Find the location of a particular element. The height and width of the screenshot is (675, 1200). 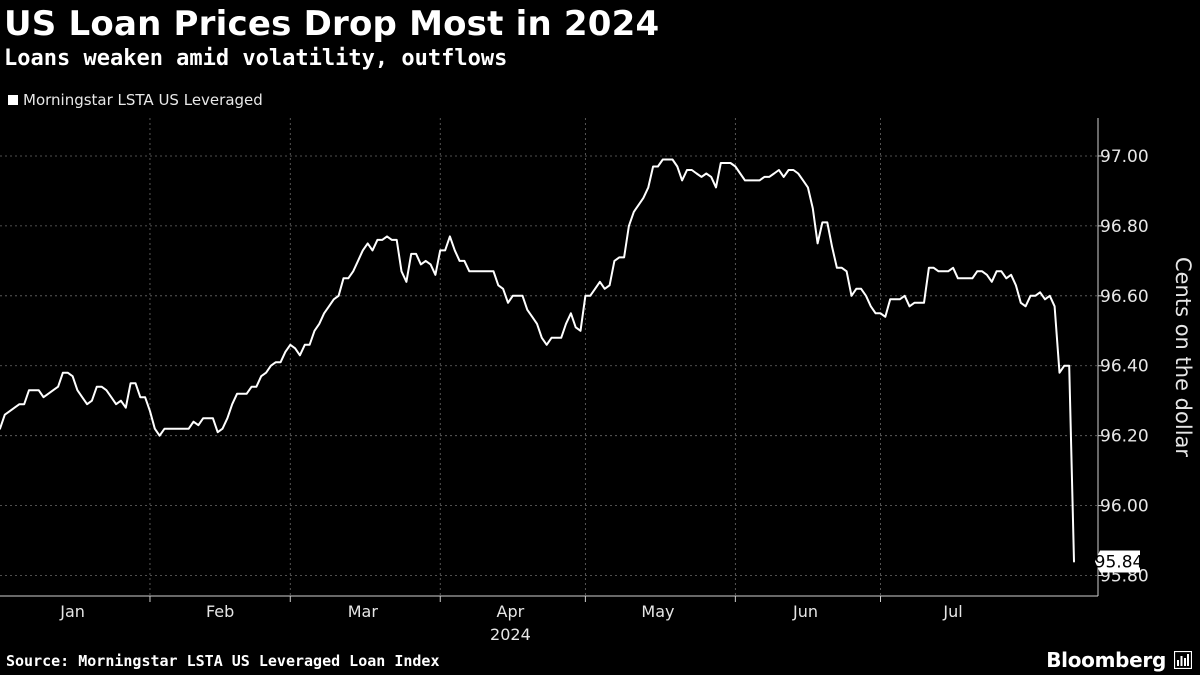

brand-name: Bloomberg is located at coordinates (1106, 660).